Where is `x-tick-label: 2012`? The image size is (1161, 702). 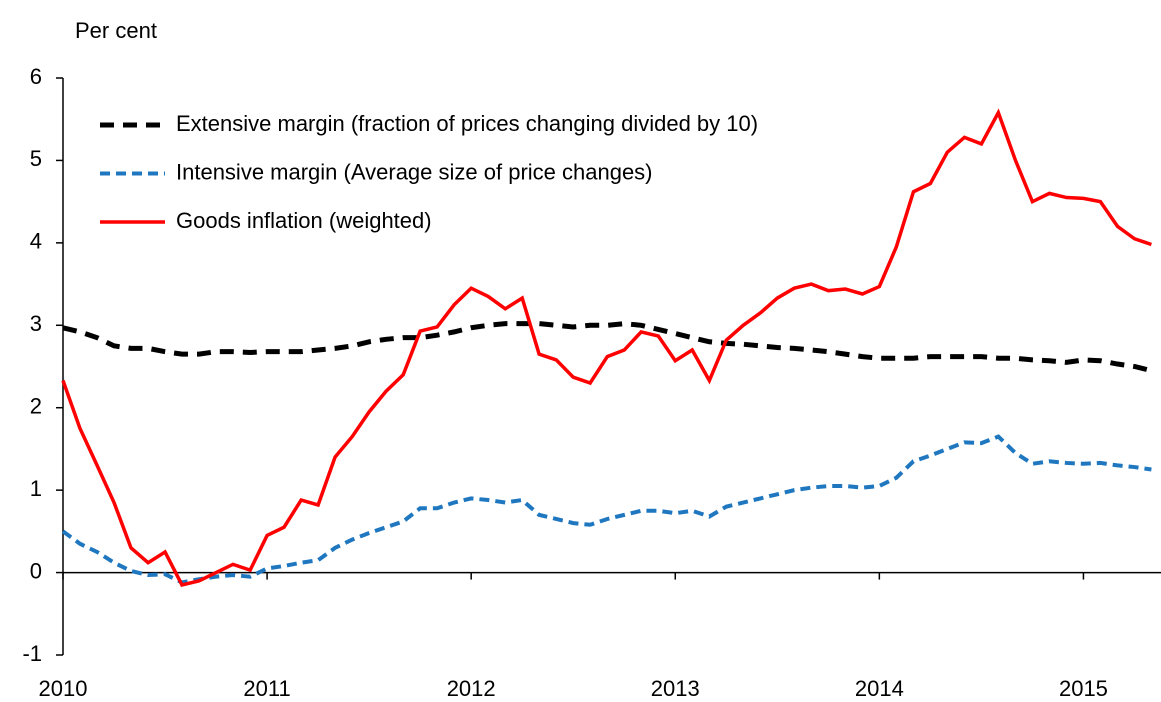 x-tick-label: 2012 is located at coordinates (471, 688).